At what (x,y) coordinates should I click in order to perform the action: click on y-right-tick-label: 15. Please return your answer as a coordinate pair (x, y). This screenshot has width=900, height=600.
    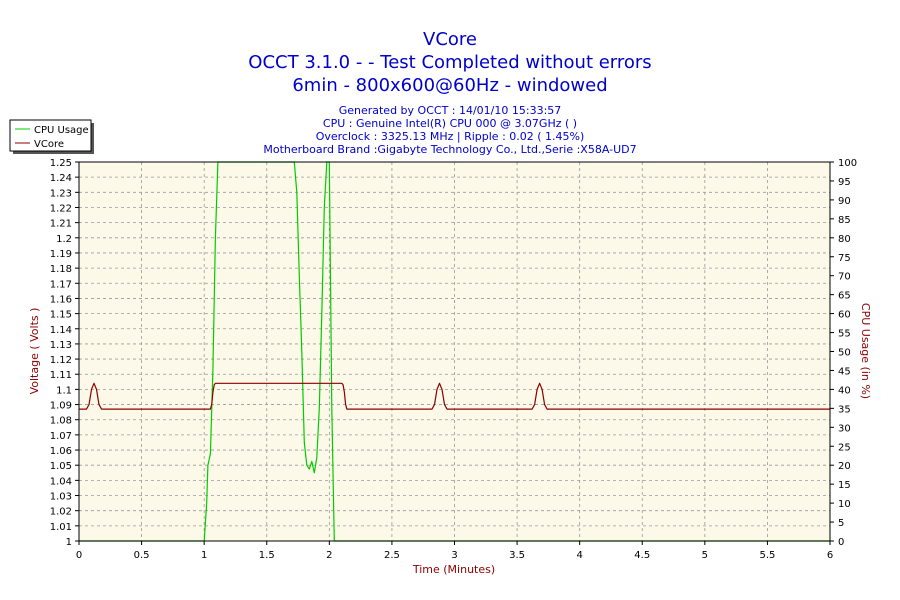
    Looking at the image, I should click on (844, 485).